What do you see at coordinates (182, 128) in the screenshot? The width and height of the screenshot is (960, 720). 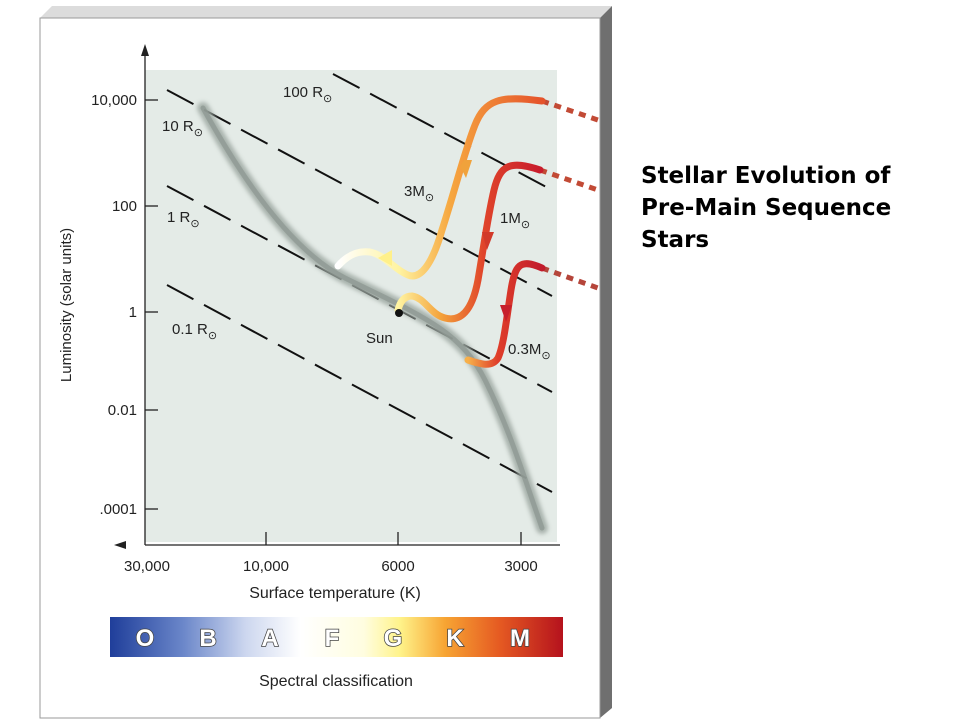 I see `radius-label-10: 10 R⊙` at bounding box center [182, 128].